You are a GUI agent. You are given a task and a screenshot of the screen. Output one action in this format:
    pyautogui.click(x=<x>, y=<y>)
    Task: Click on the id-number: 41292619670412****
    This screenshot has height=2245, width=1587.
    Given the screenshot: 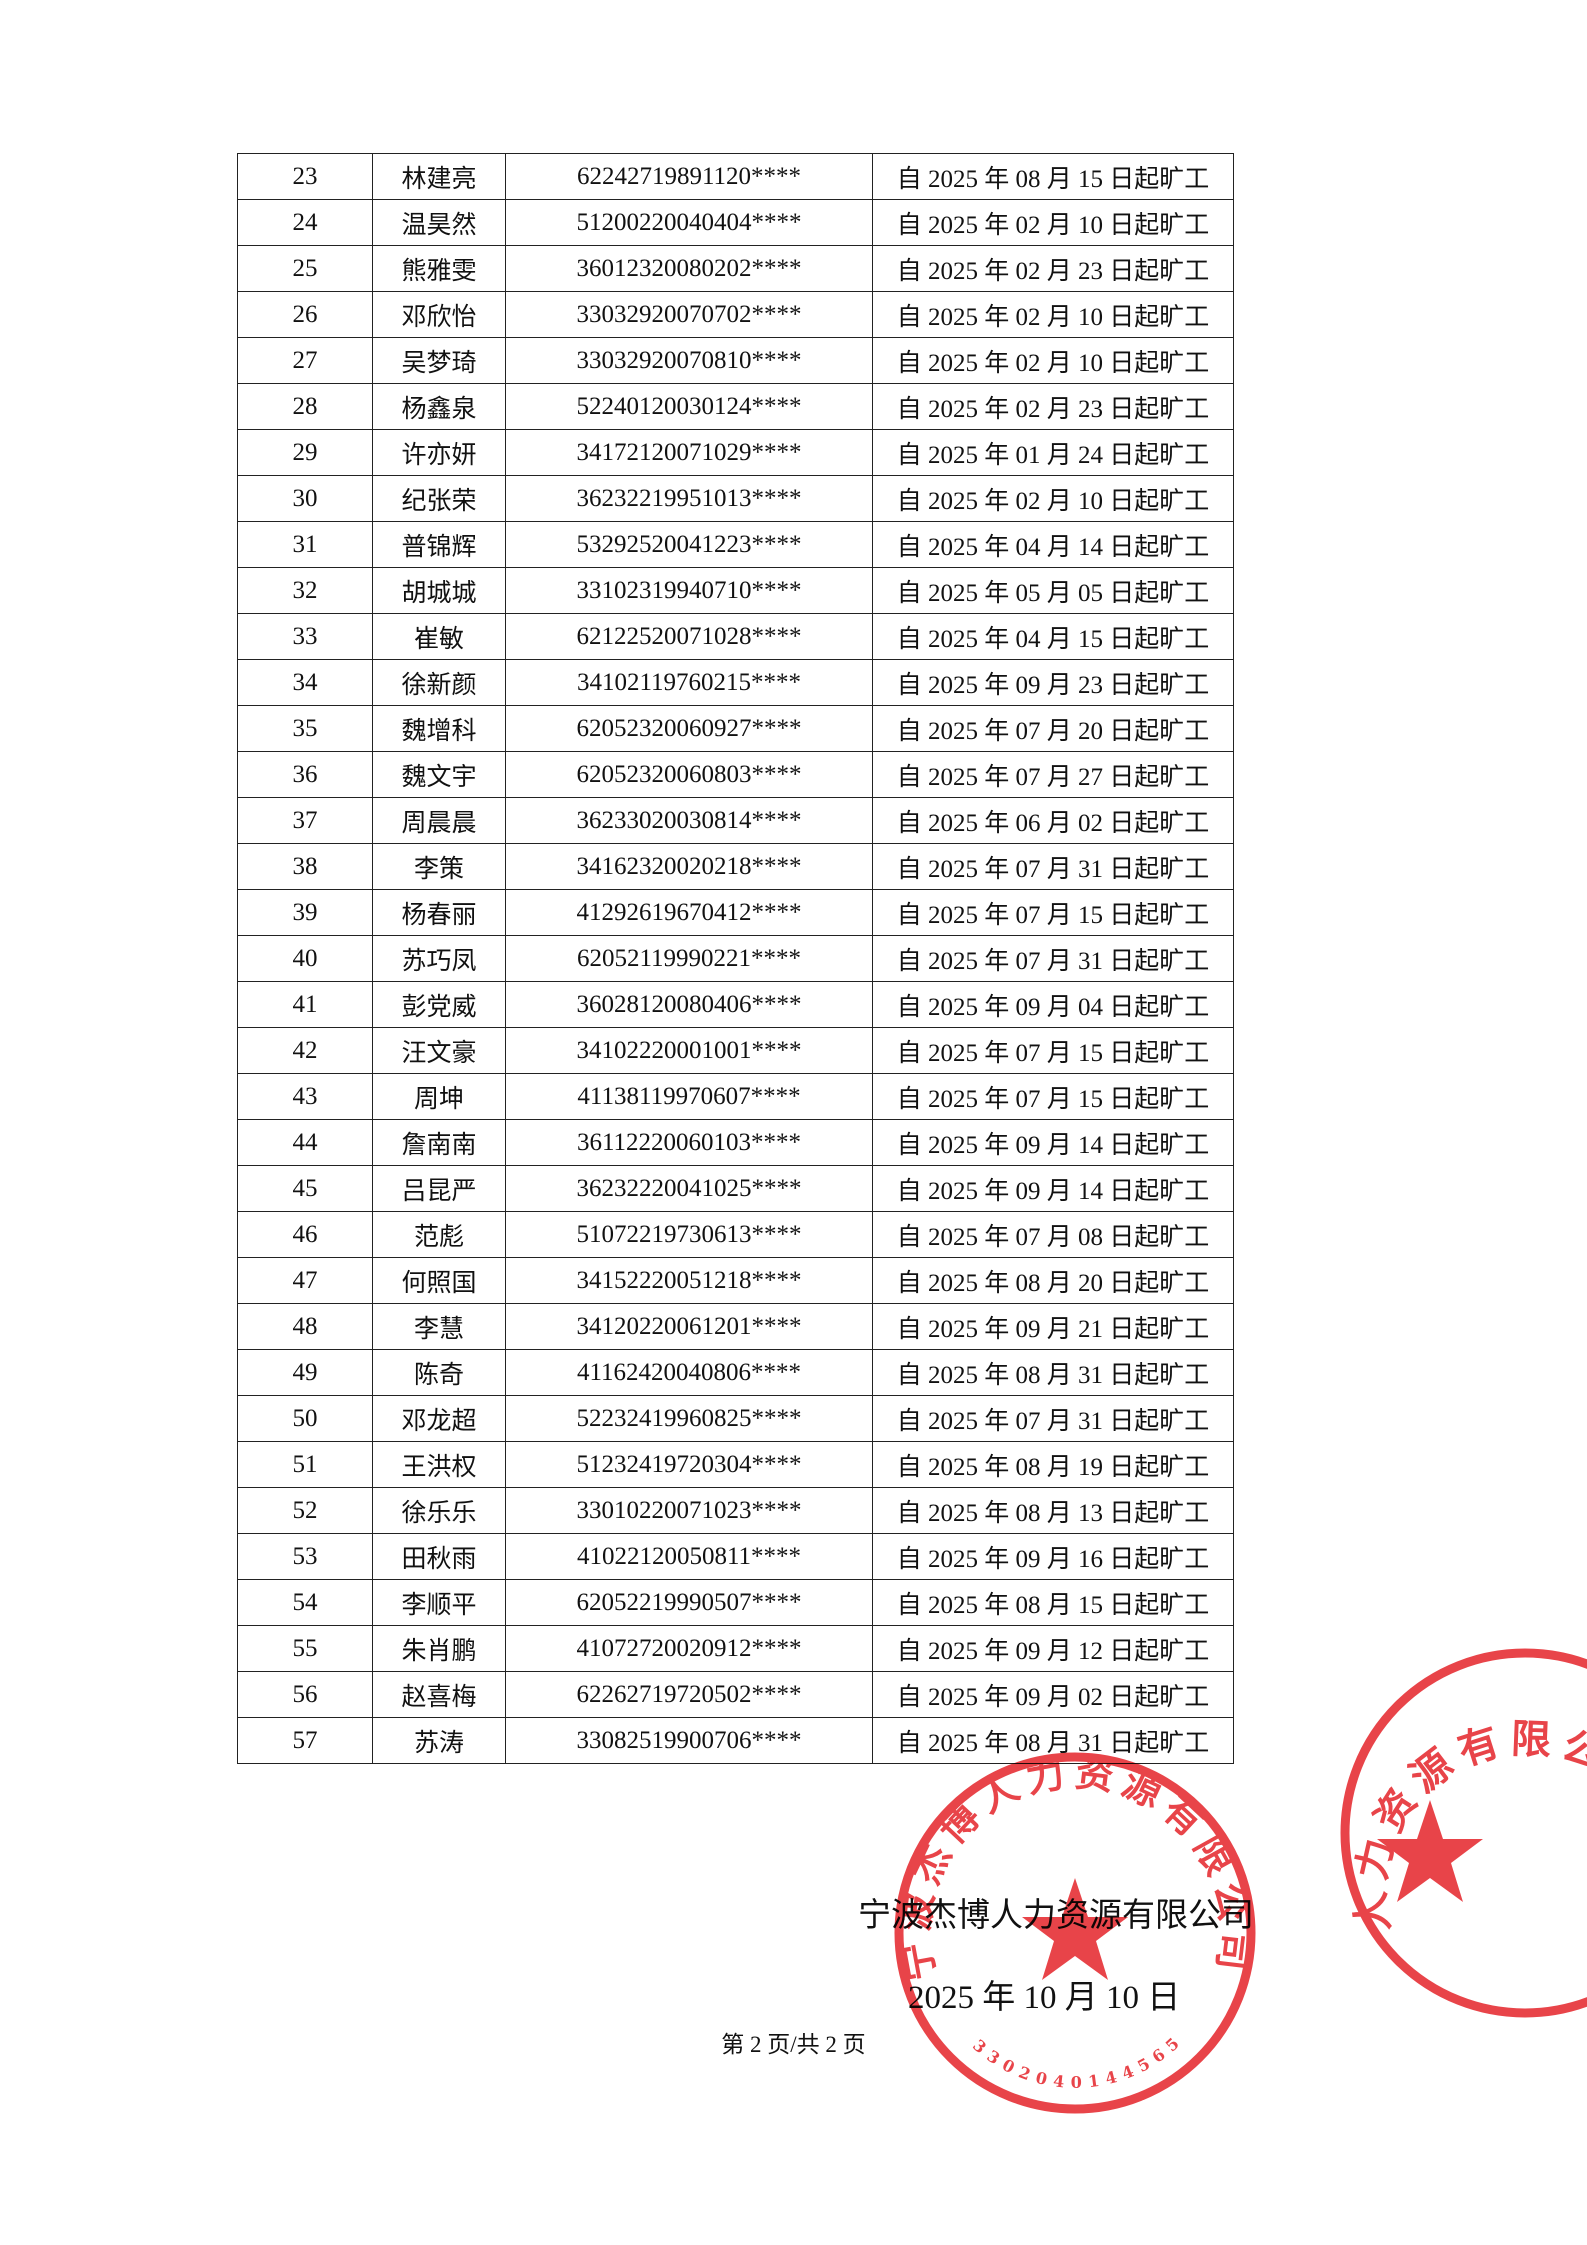 What is the action you would take?
    pyautogui.click(x=689, y=912)
    